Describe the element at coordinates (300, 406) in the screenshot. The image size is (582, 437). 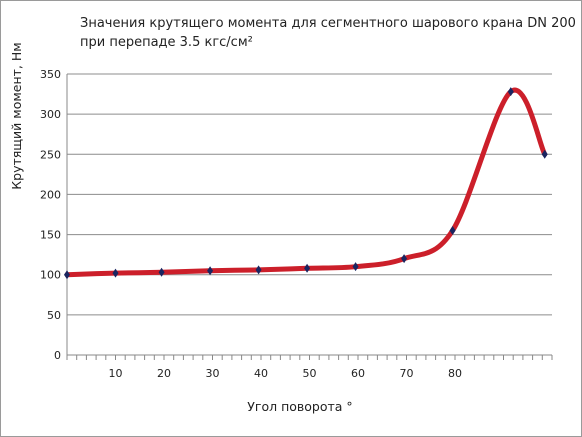
I see `x-axis-label: Угол поворота °` at that location.